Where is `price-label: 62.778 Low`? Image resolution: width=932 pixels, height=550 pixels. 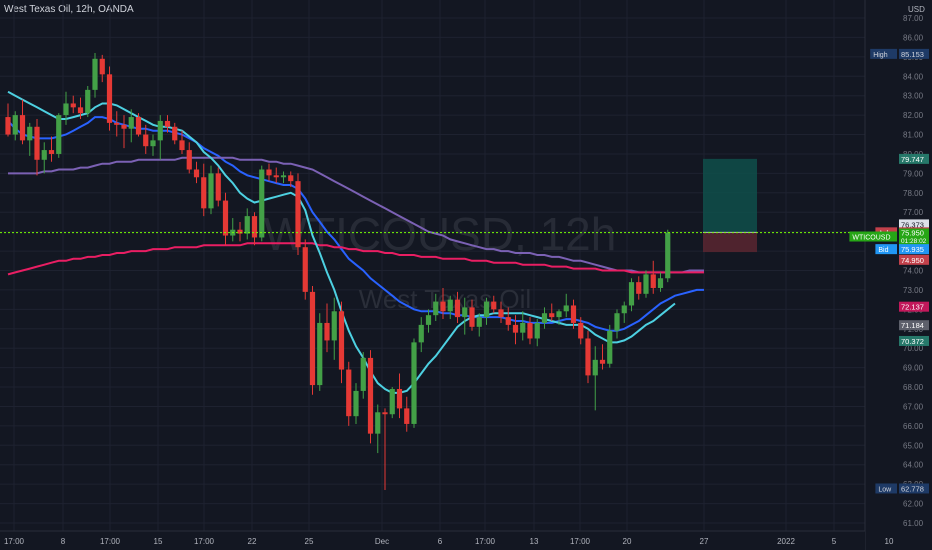 price-label: 62.778 Low is located at coordinates (902, 488).